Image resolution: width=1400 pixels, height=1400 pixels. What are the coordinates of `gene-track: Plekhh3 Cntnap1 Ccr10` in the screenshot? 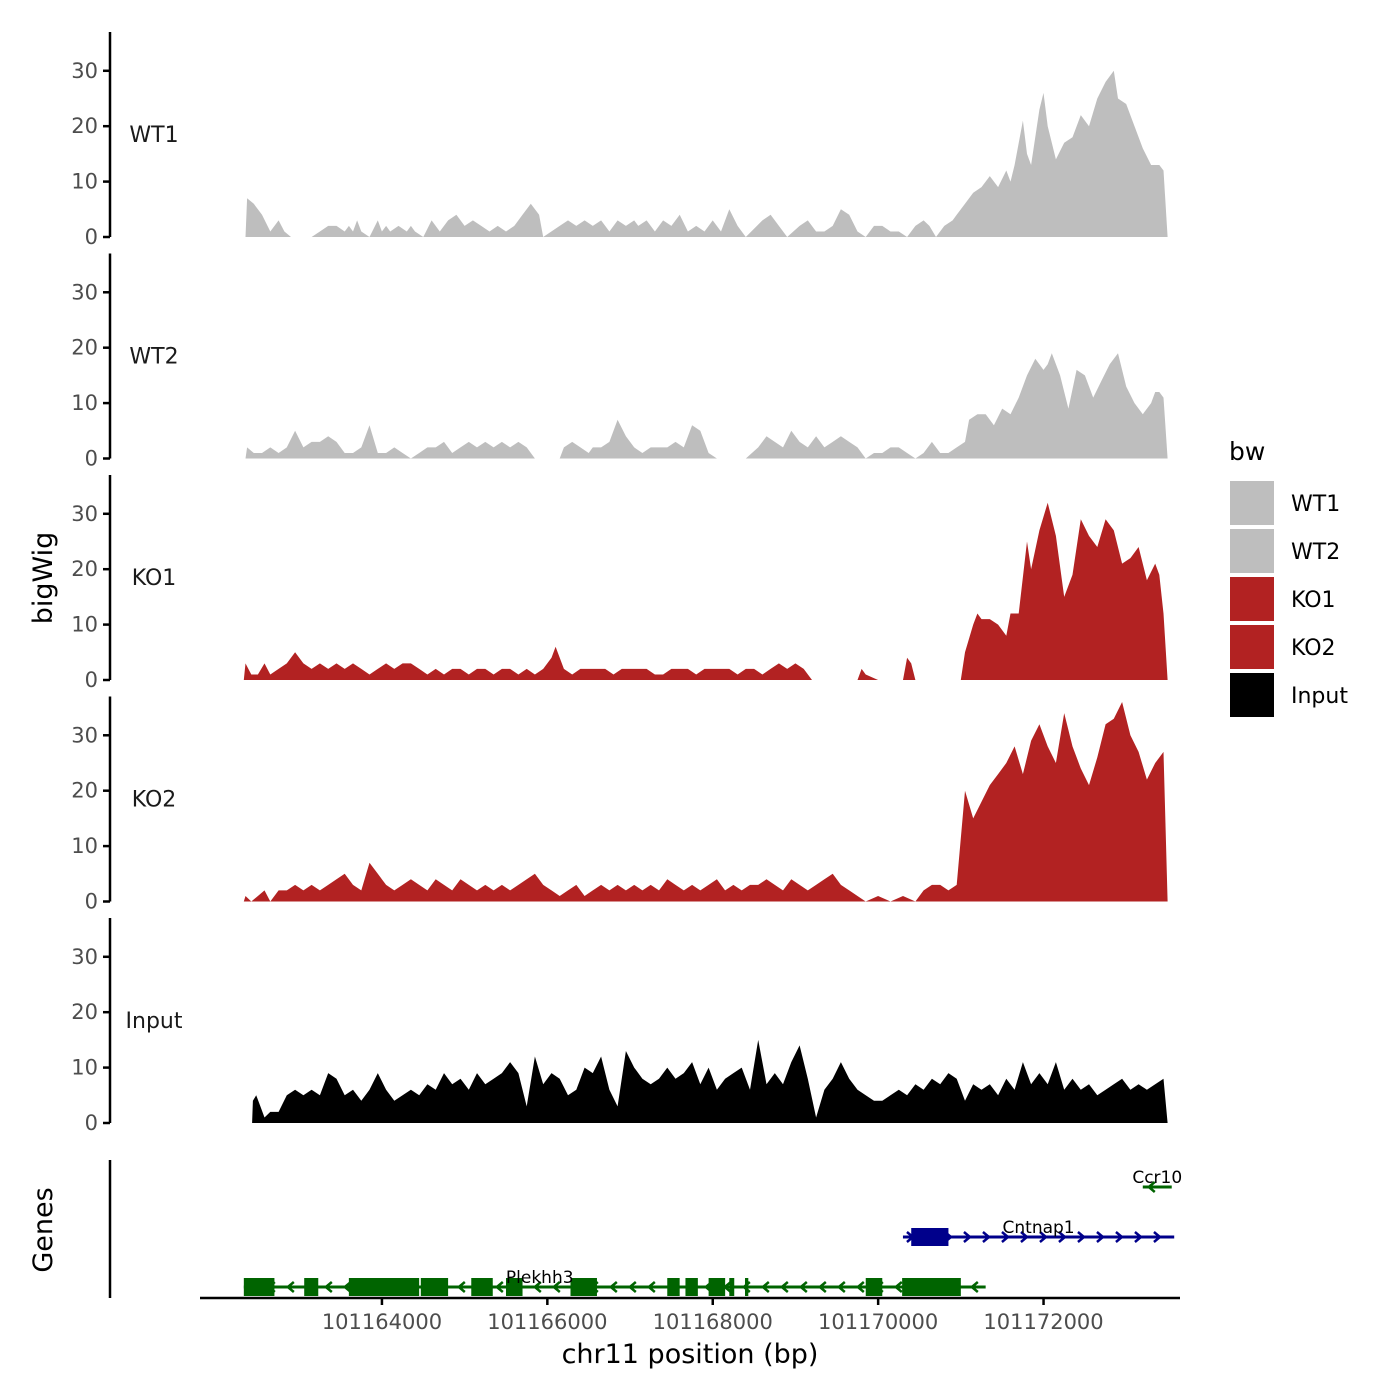 It's located at (645, 1229).